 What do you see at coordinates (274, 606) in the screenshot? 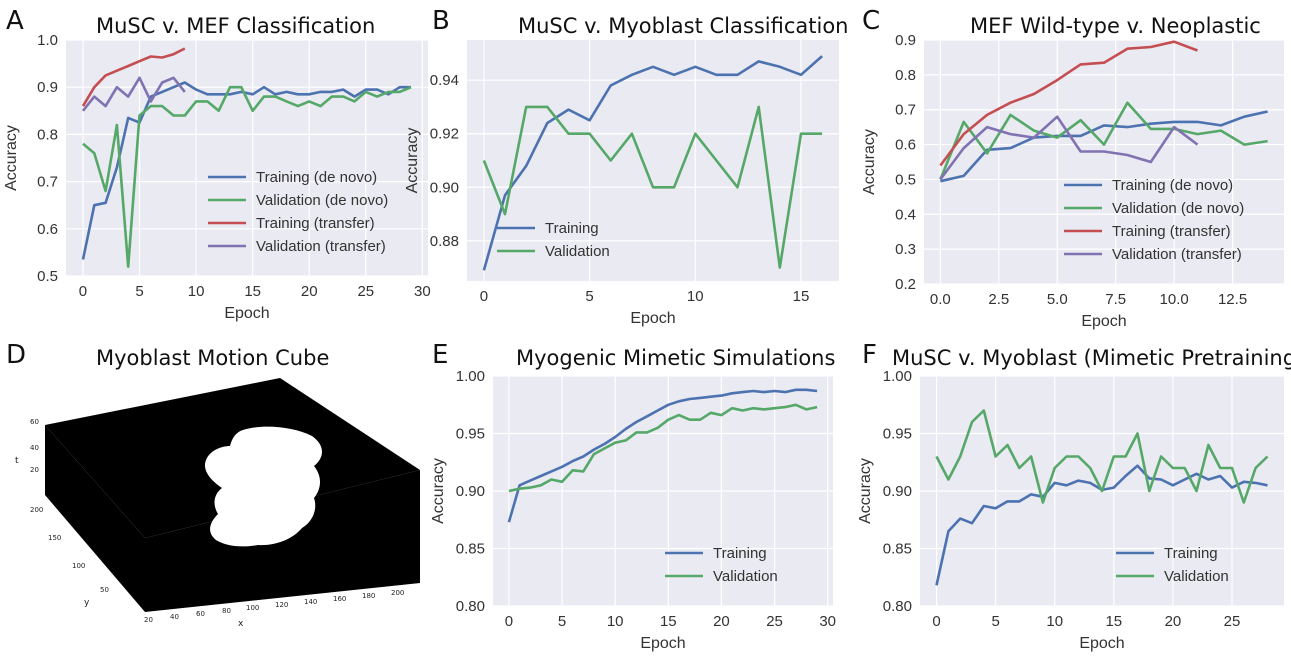
I see `cube-x-ticks: 20 40 60 80 100 120 140 160 180 200` at bounding box center [274, 606].